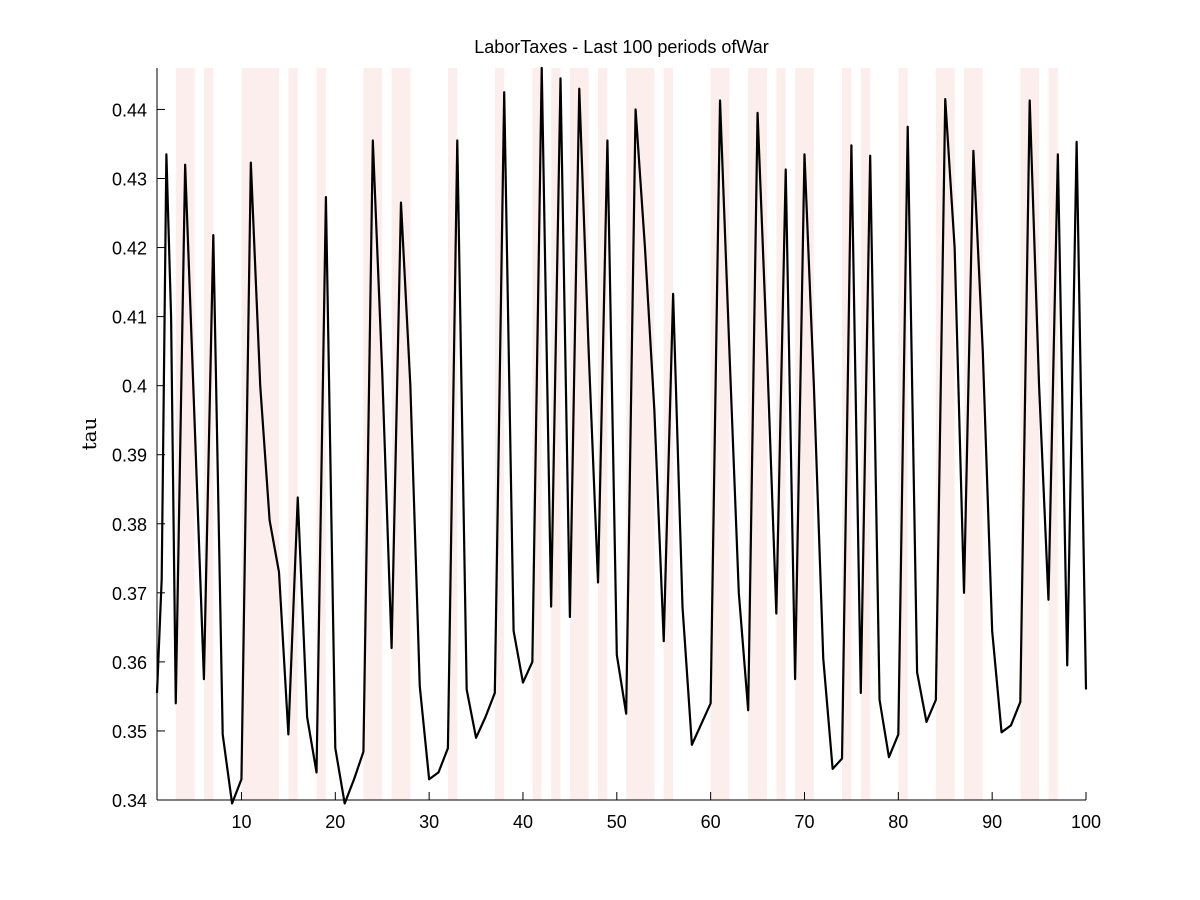  I want to click on y-tick-label: 0.38, so click(129, 525).